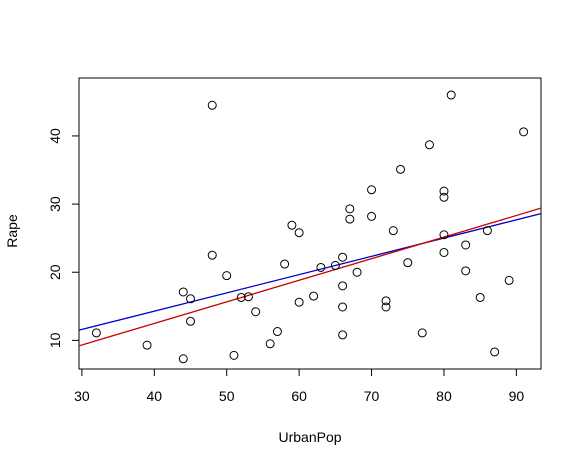 The height and width of the screenshot is (467, 581). What do you see at coordinates (63, 238) in the screenshot?
I see `y-axis: 10 20 30 40` at bounding box center [63, 238].